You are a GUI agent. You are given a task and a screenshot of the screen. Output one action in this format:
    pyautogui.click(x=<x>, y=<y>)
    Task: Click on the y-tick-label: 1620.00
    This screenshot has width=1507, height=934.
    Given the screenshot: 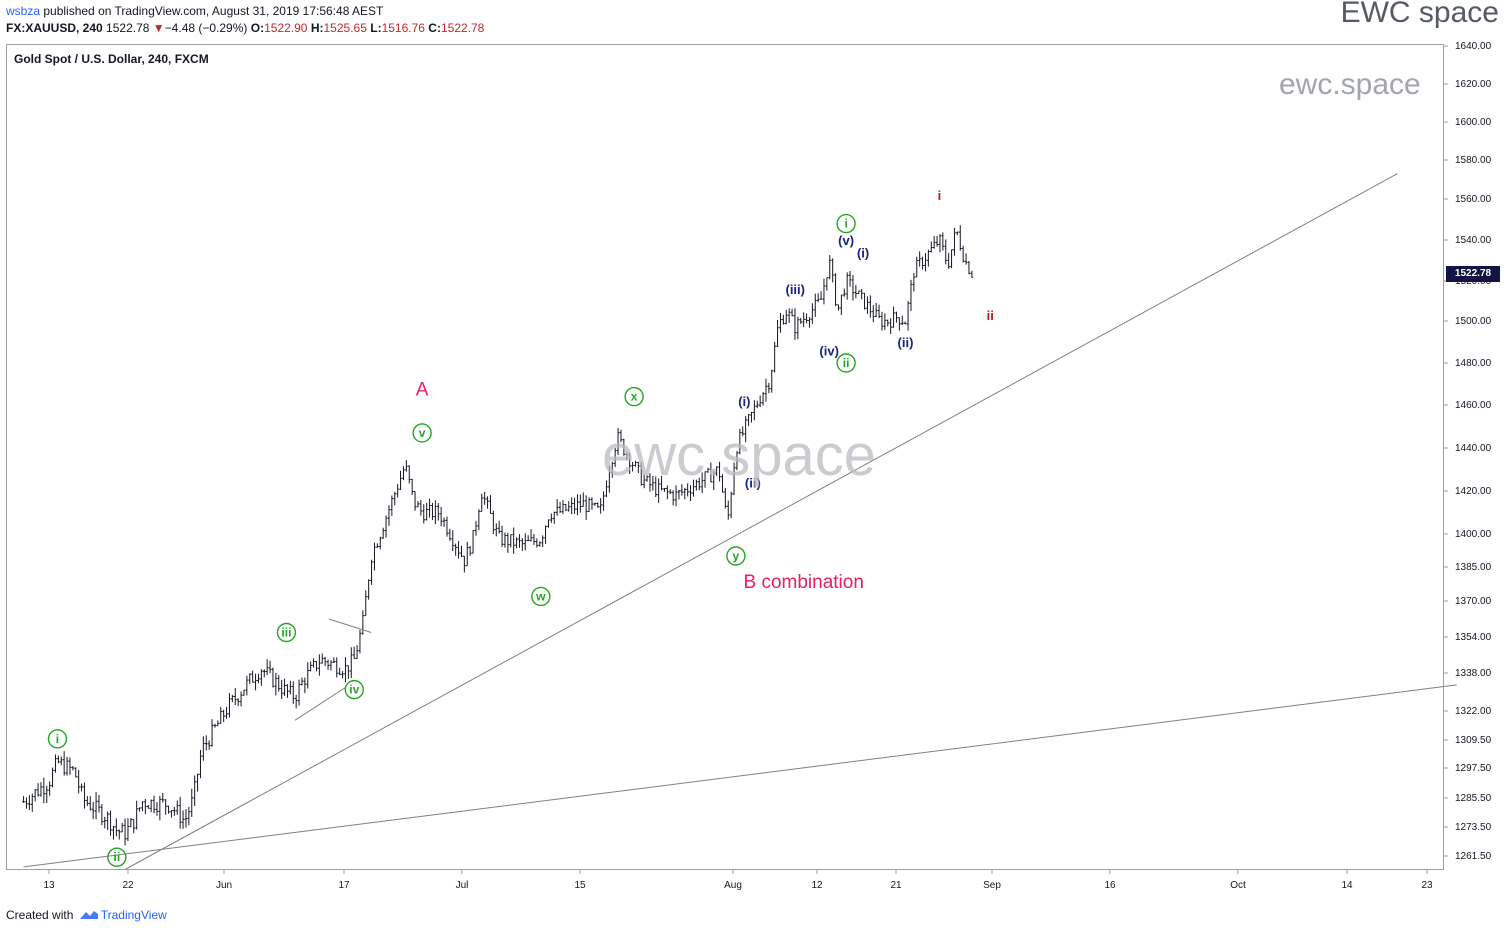 What is the action you would take?
    pyautogui.click(x=1473, y=84)
    